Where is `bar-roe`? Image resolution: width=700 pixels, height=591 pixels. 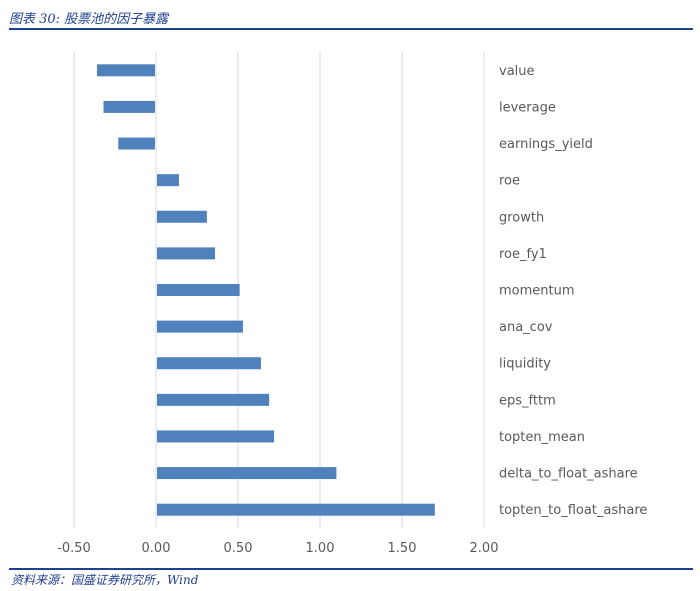 bar-roe is located at coordinates (168, 180).